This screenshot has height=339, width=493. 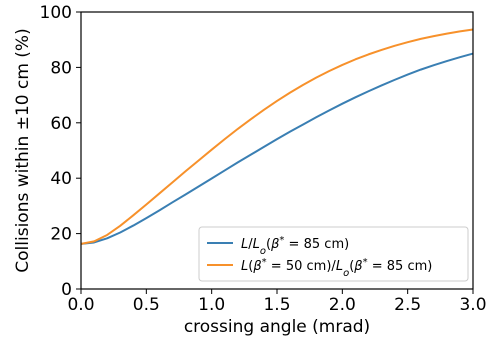 I want to click on x-tick-label: 0.0, so click(x=80, y=305).